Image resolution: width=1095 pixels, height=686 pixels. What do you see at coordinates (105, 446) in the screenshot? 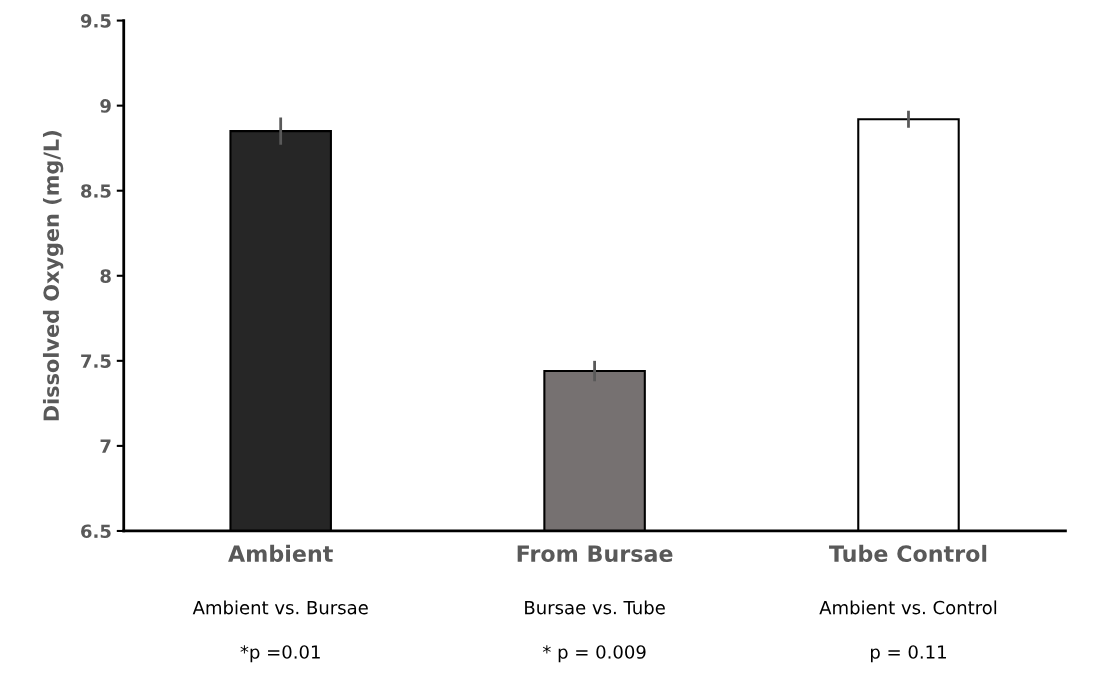
I see `y-tick-label: 7` at bounding box center [105, 446].